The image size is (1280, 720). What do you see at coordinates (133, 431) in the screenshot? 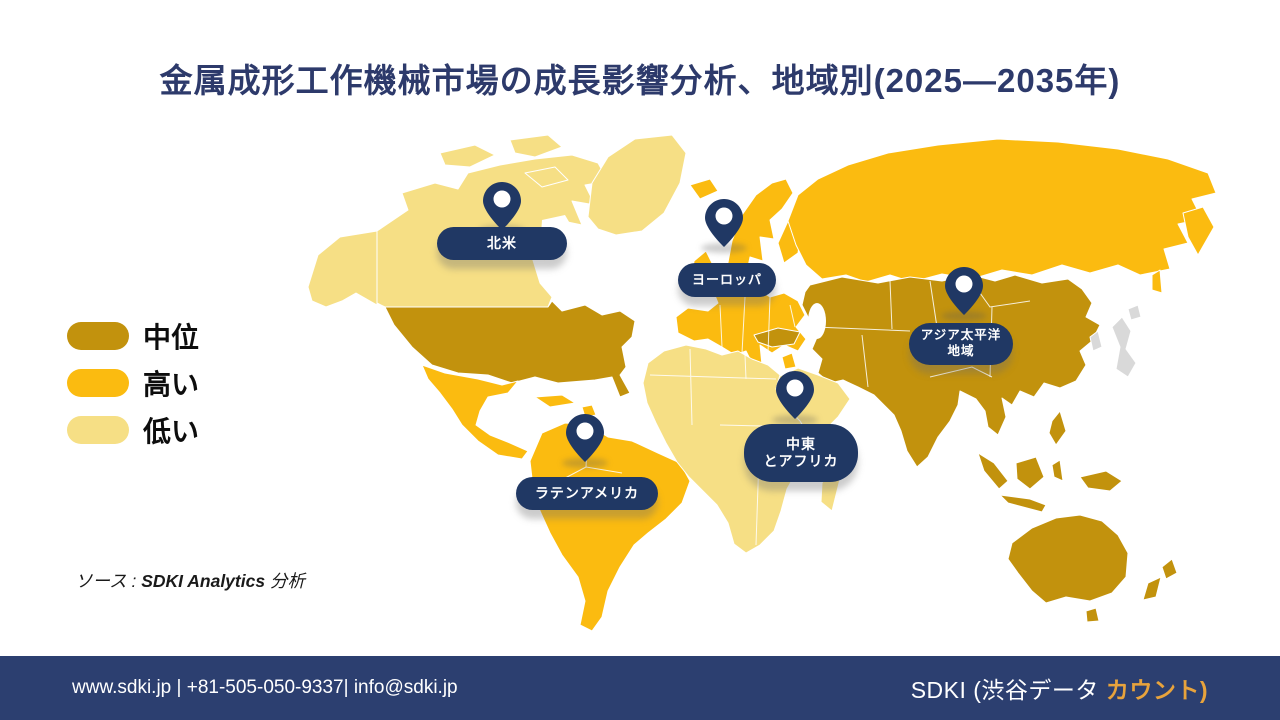
I see `legend-item-low: 低い` at bounding box center [133, 431].